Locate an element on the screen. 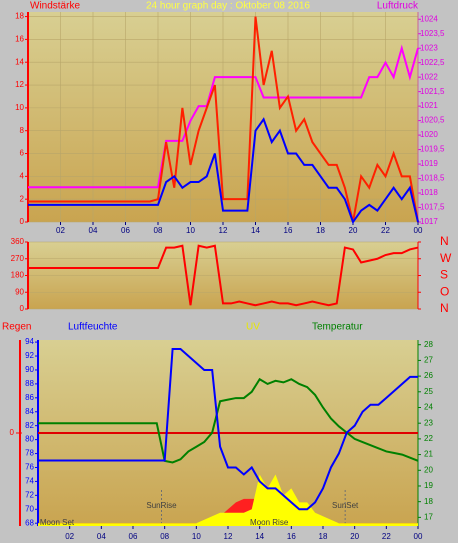 The width and height of the screenshot is (458, 543). y-tick-label: 8 is located at coordinates (22, 130).